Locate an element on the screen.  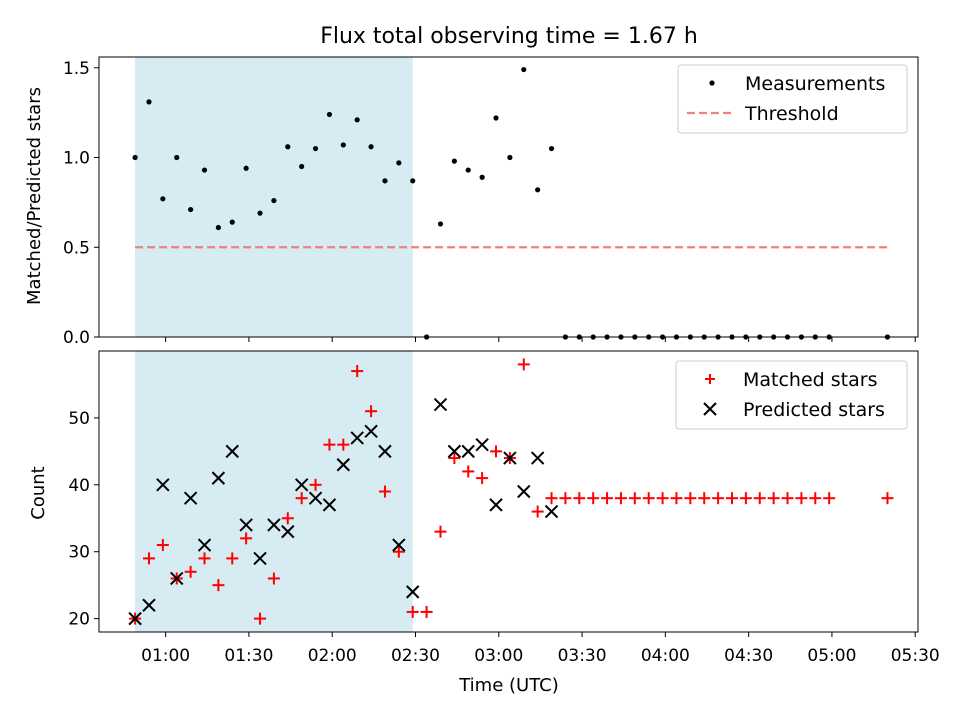
chart-title: Flux total observing time = 1.67 h is located at coordinates (509, 36).